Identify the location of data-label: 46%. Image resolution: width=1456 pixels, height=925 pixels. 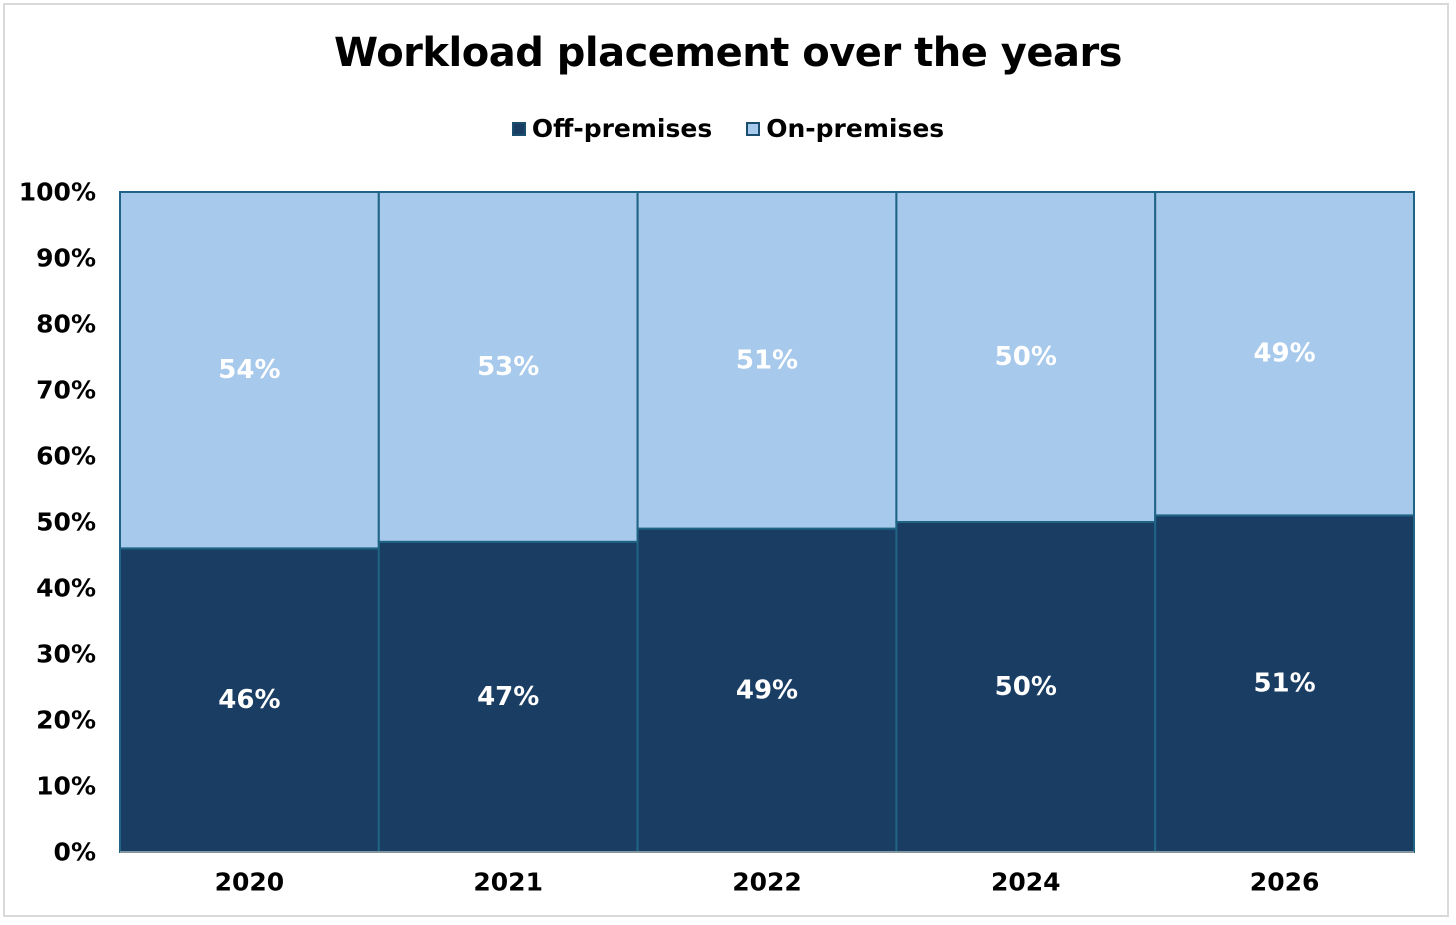
(249, 700).